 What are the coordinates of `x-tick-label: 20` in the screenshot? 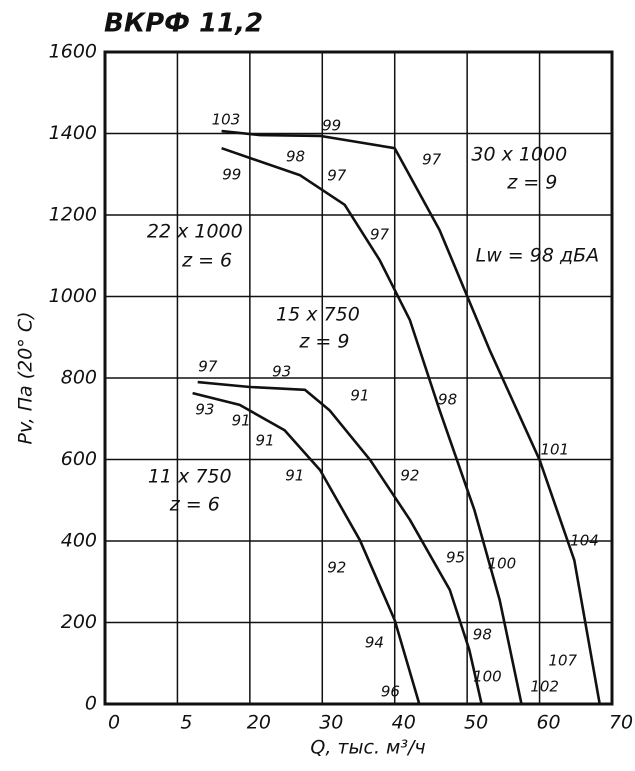 It's located at (259, 723).